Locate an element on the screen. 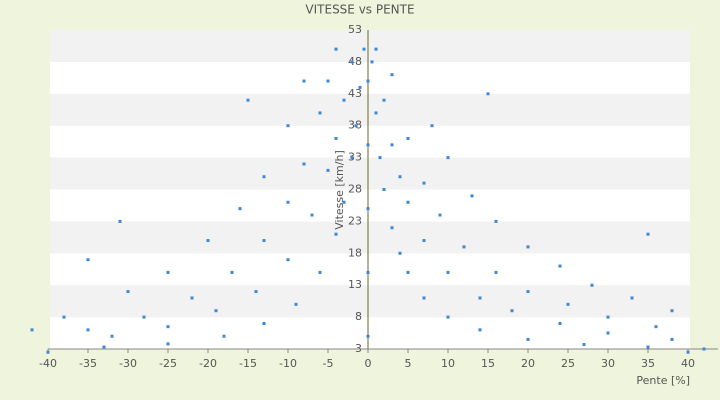 This screenshot has height=400, width=720. x-tick-label: 35 is located at coordinates (648, 363).